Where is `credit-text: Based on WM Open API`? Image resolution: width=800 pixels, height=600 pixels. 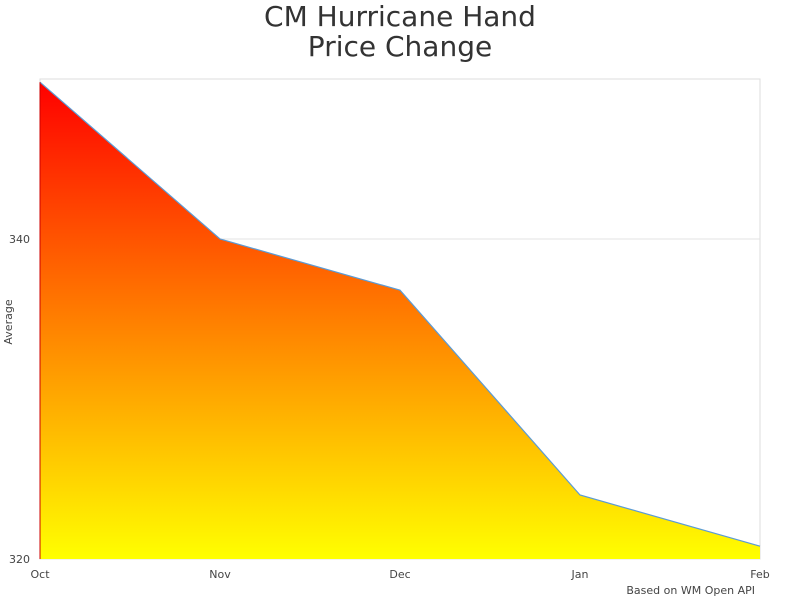
credit-text: Based on WM Open API is located at coordinates (690, 590).